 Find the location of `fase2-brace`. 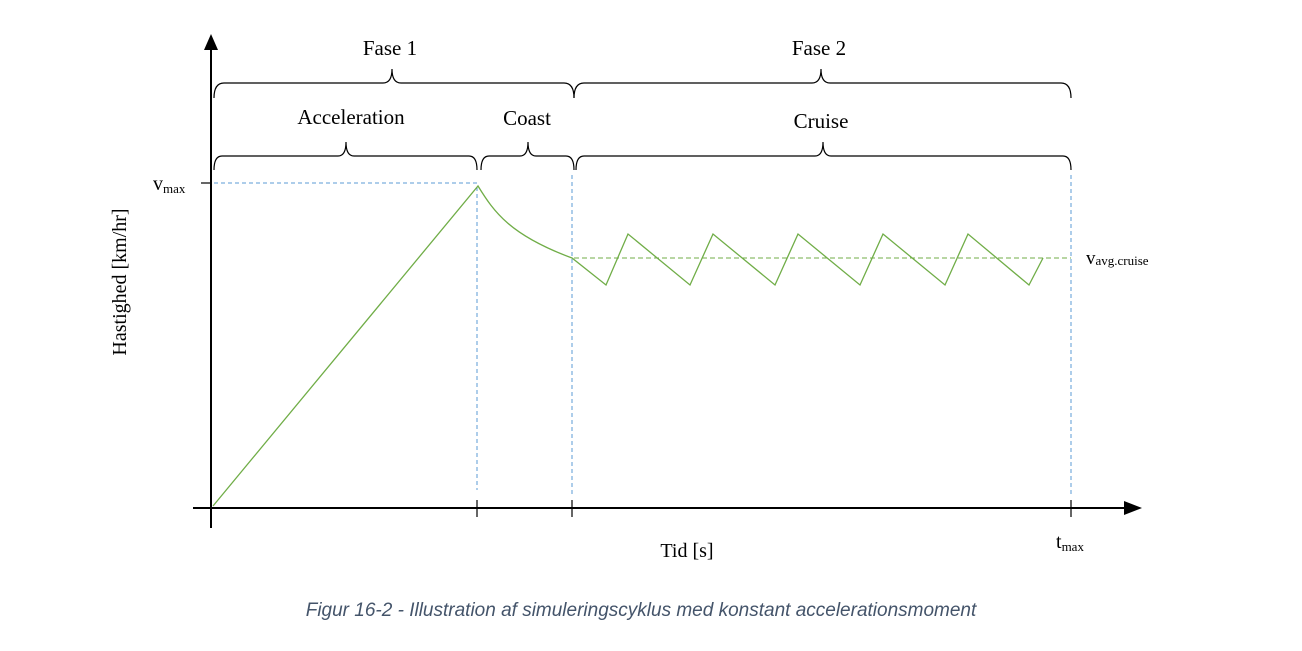

fase2-brace is located at coordinates (822, 83).